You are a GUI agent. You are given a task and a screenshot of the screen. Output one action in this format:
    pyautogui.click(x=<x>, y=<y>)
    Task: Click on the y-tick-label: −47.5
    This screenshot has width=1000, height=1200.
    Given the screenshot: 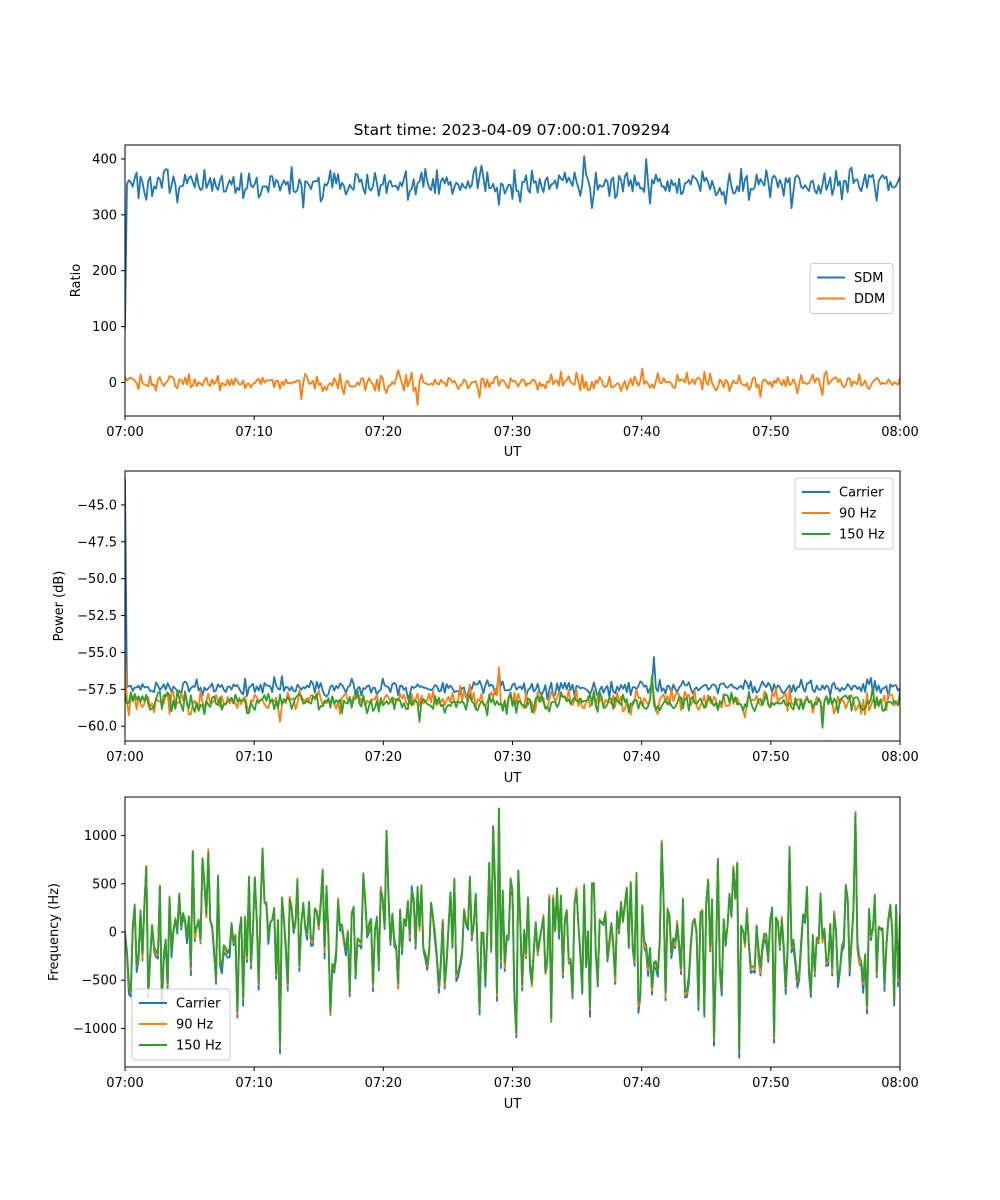 What is the action you would take?
    pyautogui.click(x=97, y=542)
    